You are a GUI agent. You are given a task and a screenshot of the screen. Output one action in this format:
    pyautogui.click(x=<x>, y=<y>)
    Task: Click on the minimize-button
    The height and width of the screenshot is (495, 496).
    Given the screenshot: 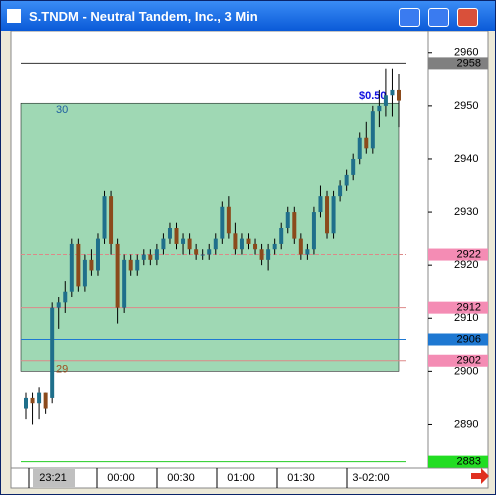 What is the action you would take?
    pyautogui.click(x=409, y=17)
    